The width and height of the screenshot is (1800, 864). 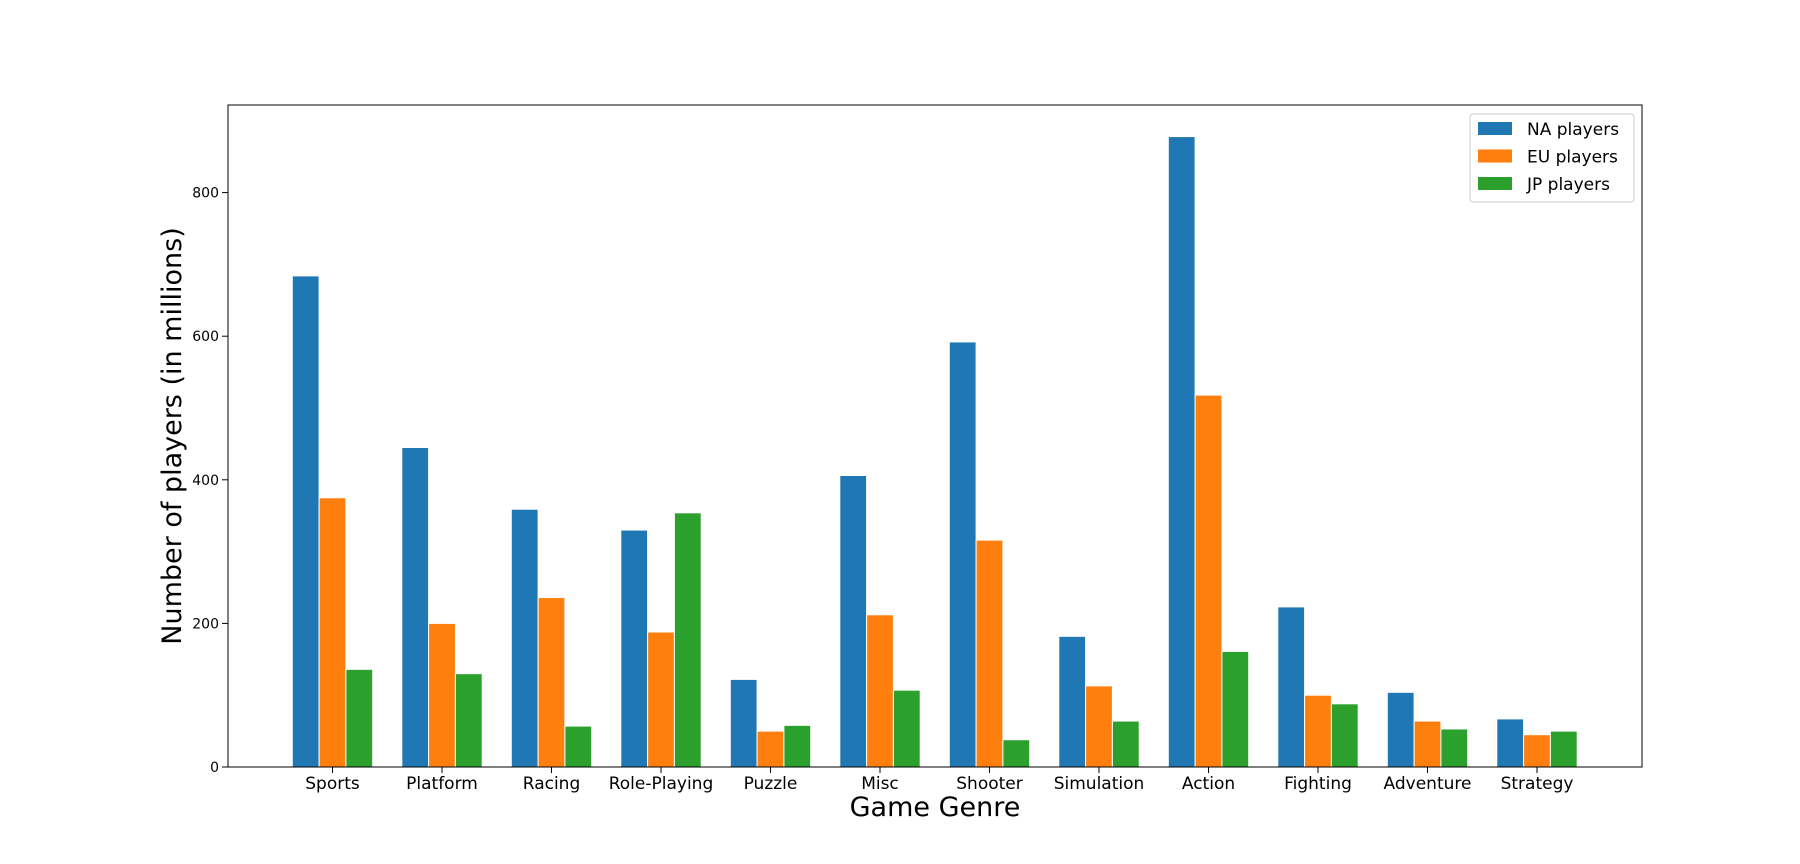 I want to click on bar-na-players-racing, so click(x=524, y=638).